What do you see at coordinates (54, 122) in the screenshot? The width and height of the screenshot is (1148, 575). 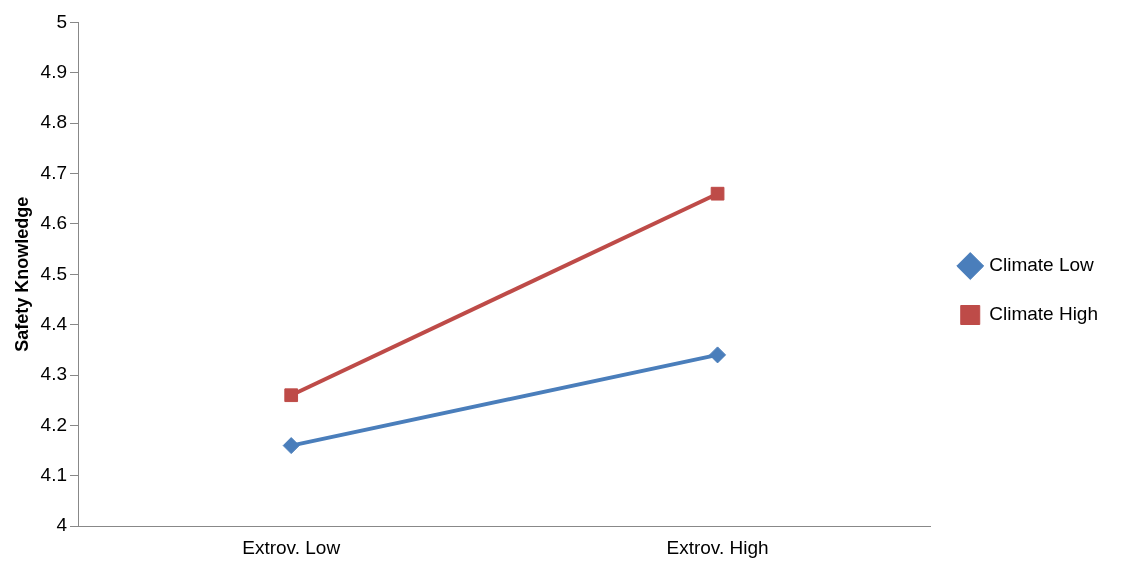 I see `y-tick-label: 4.8` at bounding box center [54, 122].